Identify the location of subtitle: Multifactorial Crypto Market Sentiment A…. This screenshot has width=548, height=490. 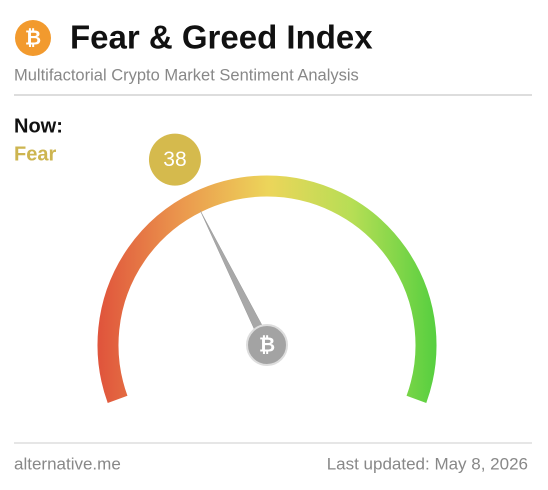
(186, 75).